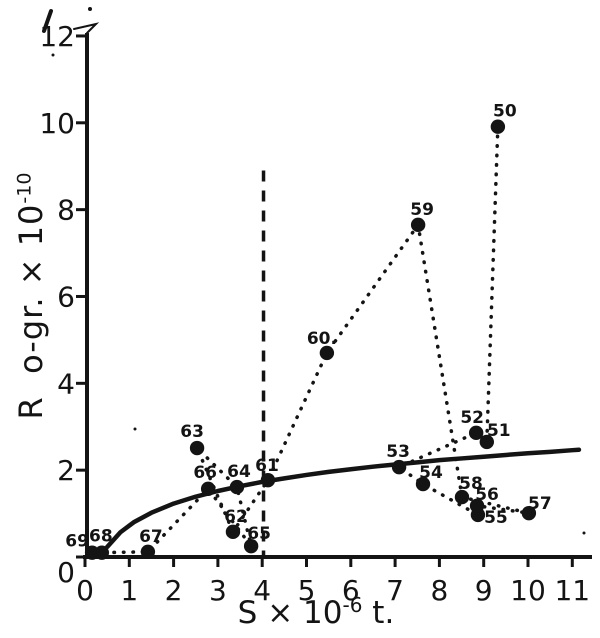  Describe the element at coordinates (572, 590) in the screenshot. I see `x-tick-label: 11` at that location.